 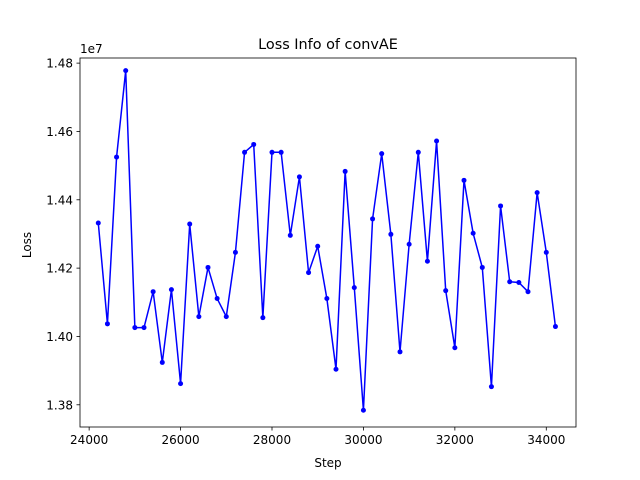 I want to click on x-tick-label: 34000, so click(x=546, y=440).